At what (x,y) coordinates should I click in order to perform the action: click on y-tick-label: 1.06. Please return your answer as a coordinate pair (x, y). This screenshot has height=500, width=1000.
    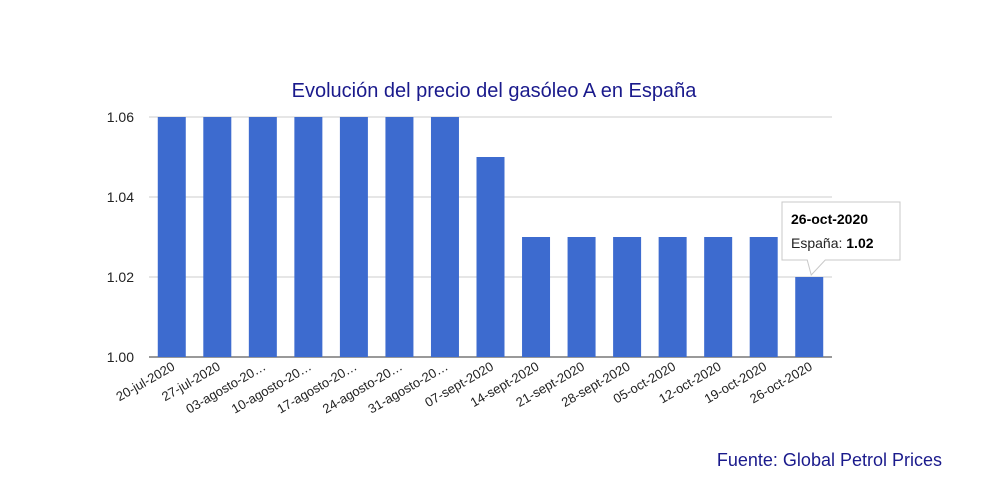
    Looking at the image, I should click on (120, 117).